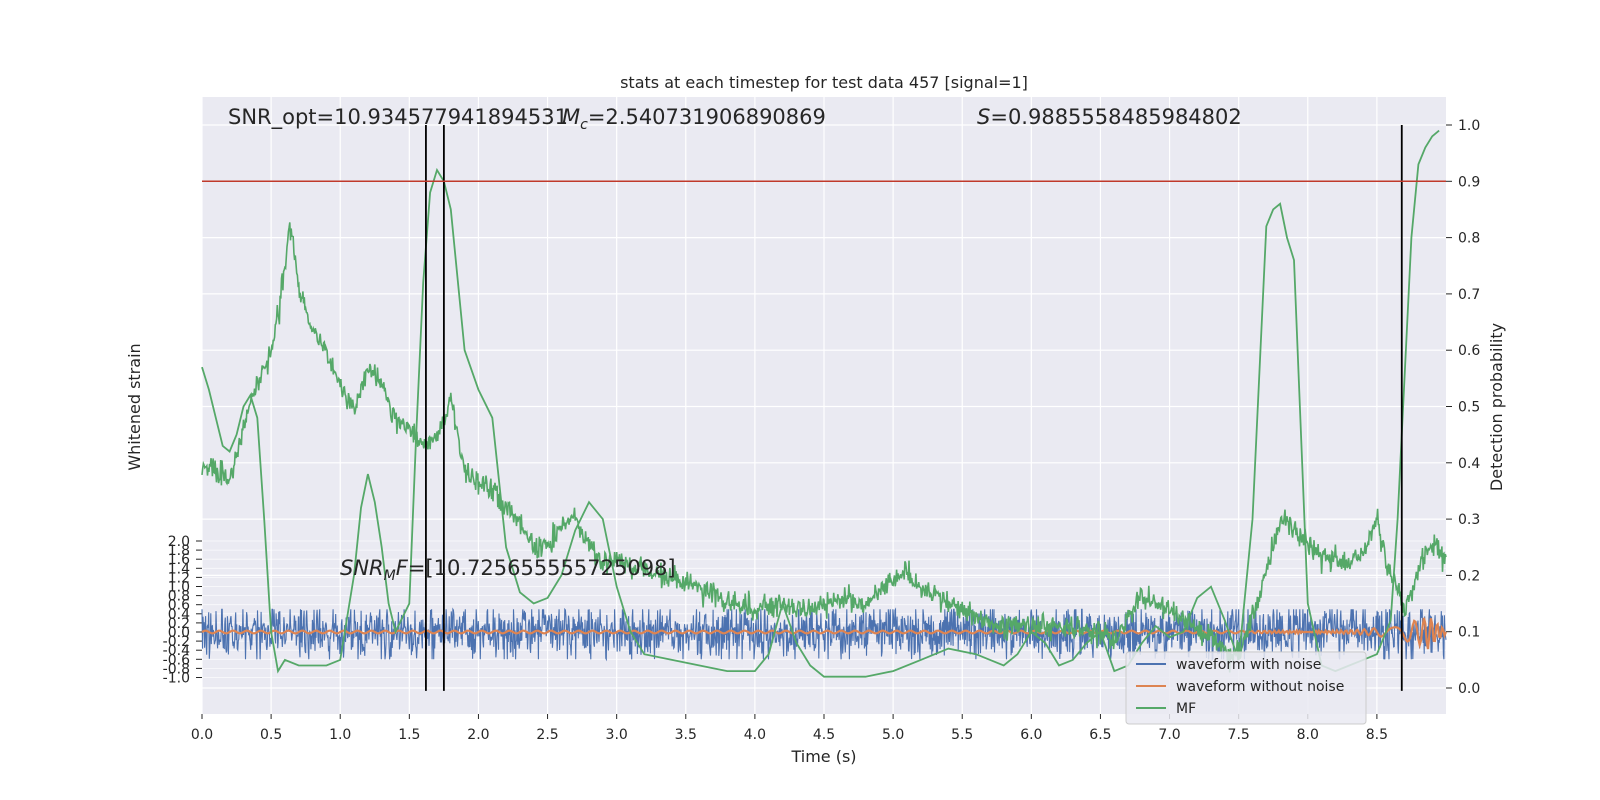 The height and width of the screenshot is (800, 1600). I want to click on legend-entry-clean: waveform without noise, so click(1260, 687).